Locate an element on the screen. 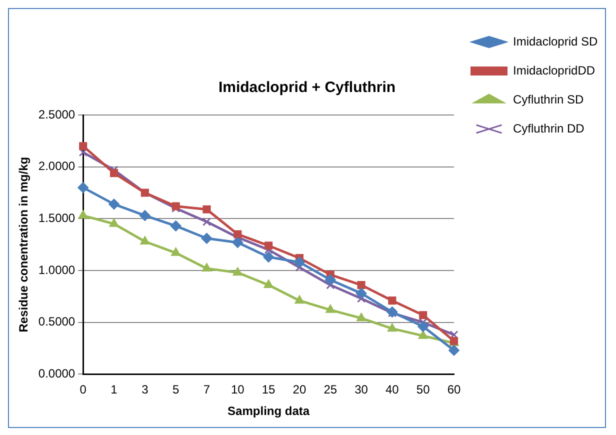 This screenshot has width=616, height=435. legend-label: Imidacloprid SD is located at coordinates (555, 41).